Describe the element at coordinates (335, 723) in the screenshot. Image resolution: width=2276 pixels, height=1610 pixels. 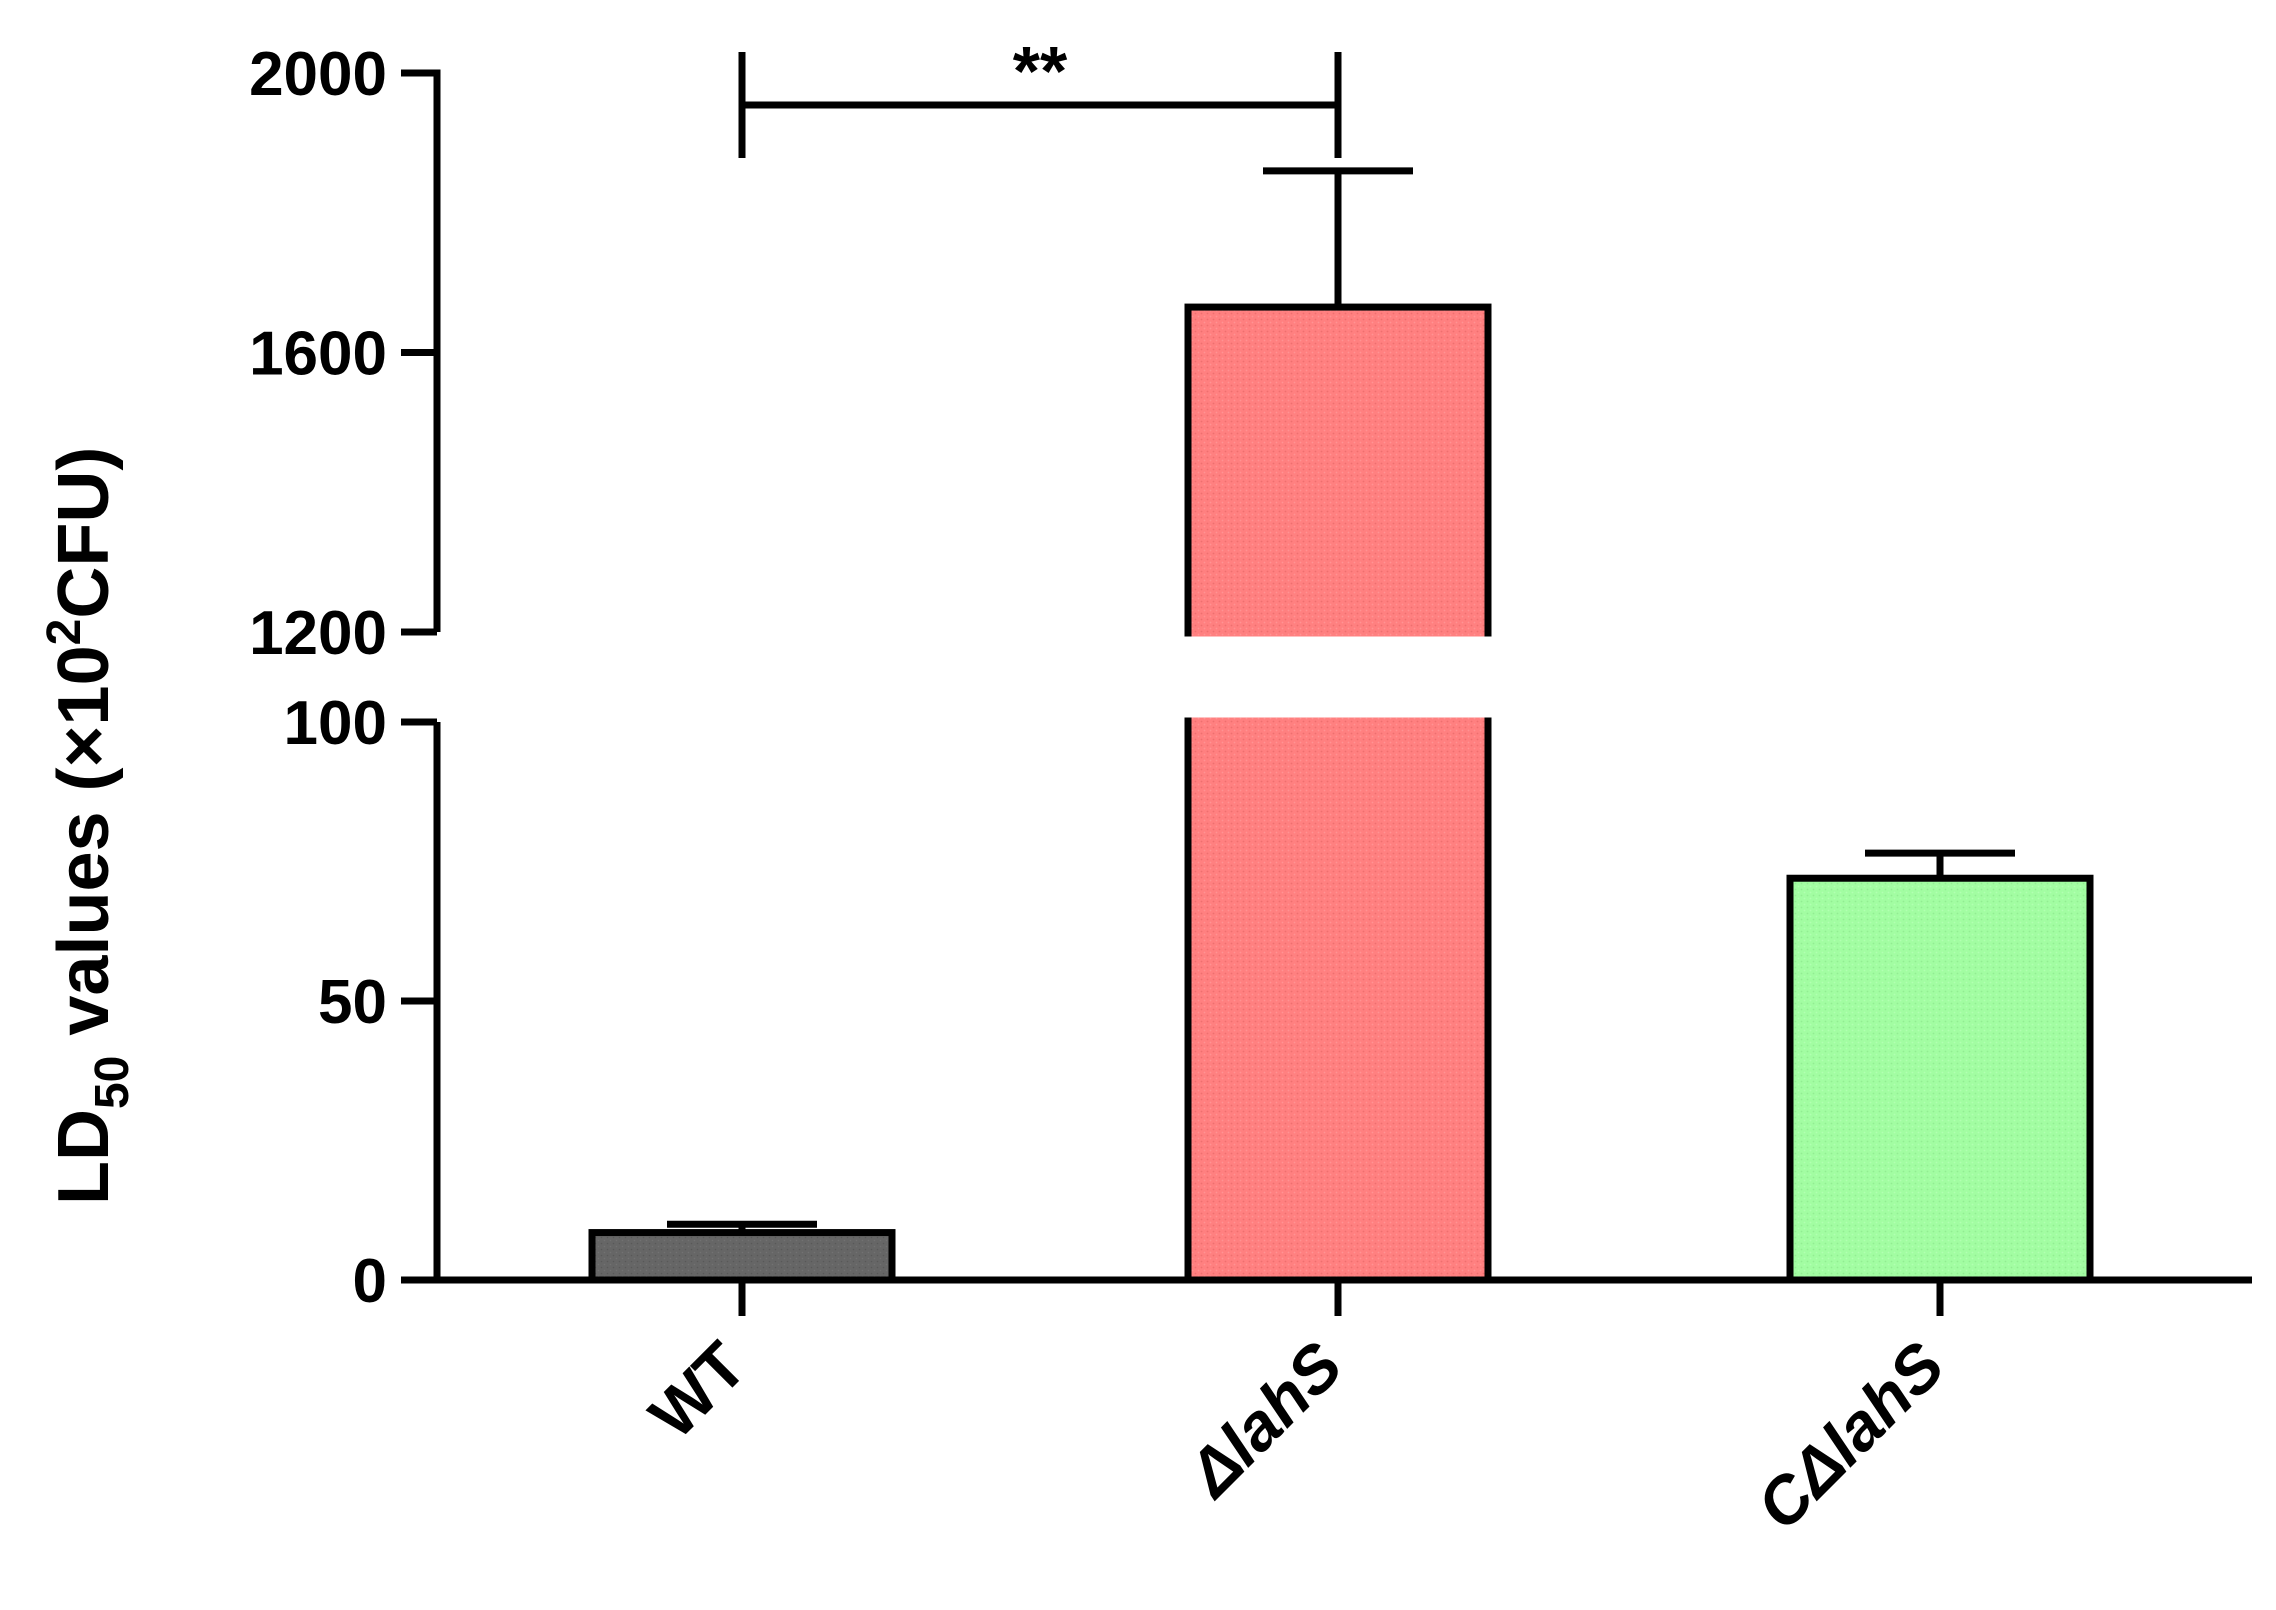
I see `y-tick-label-100: 100` at that location.